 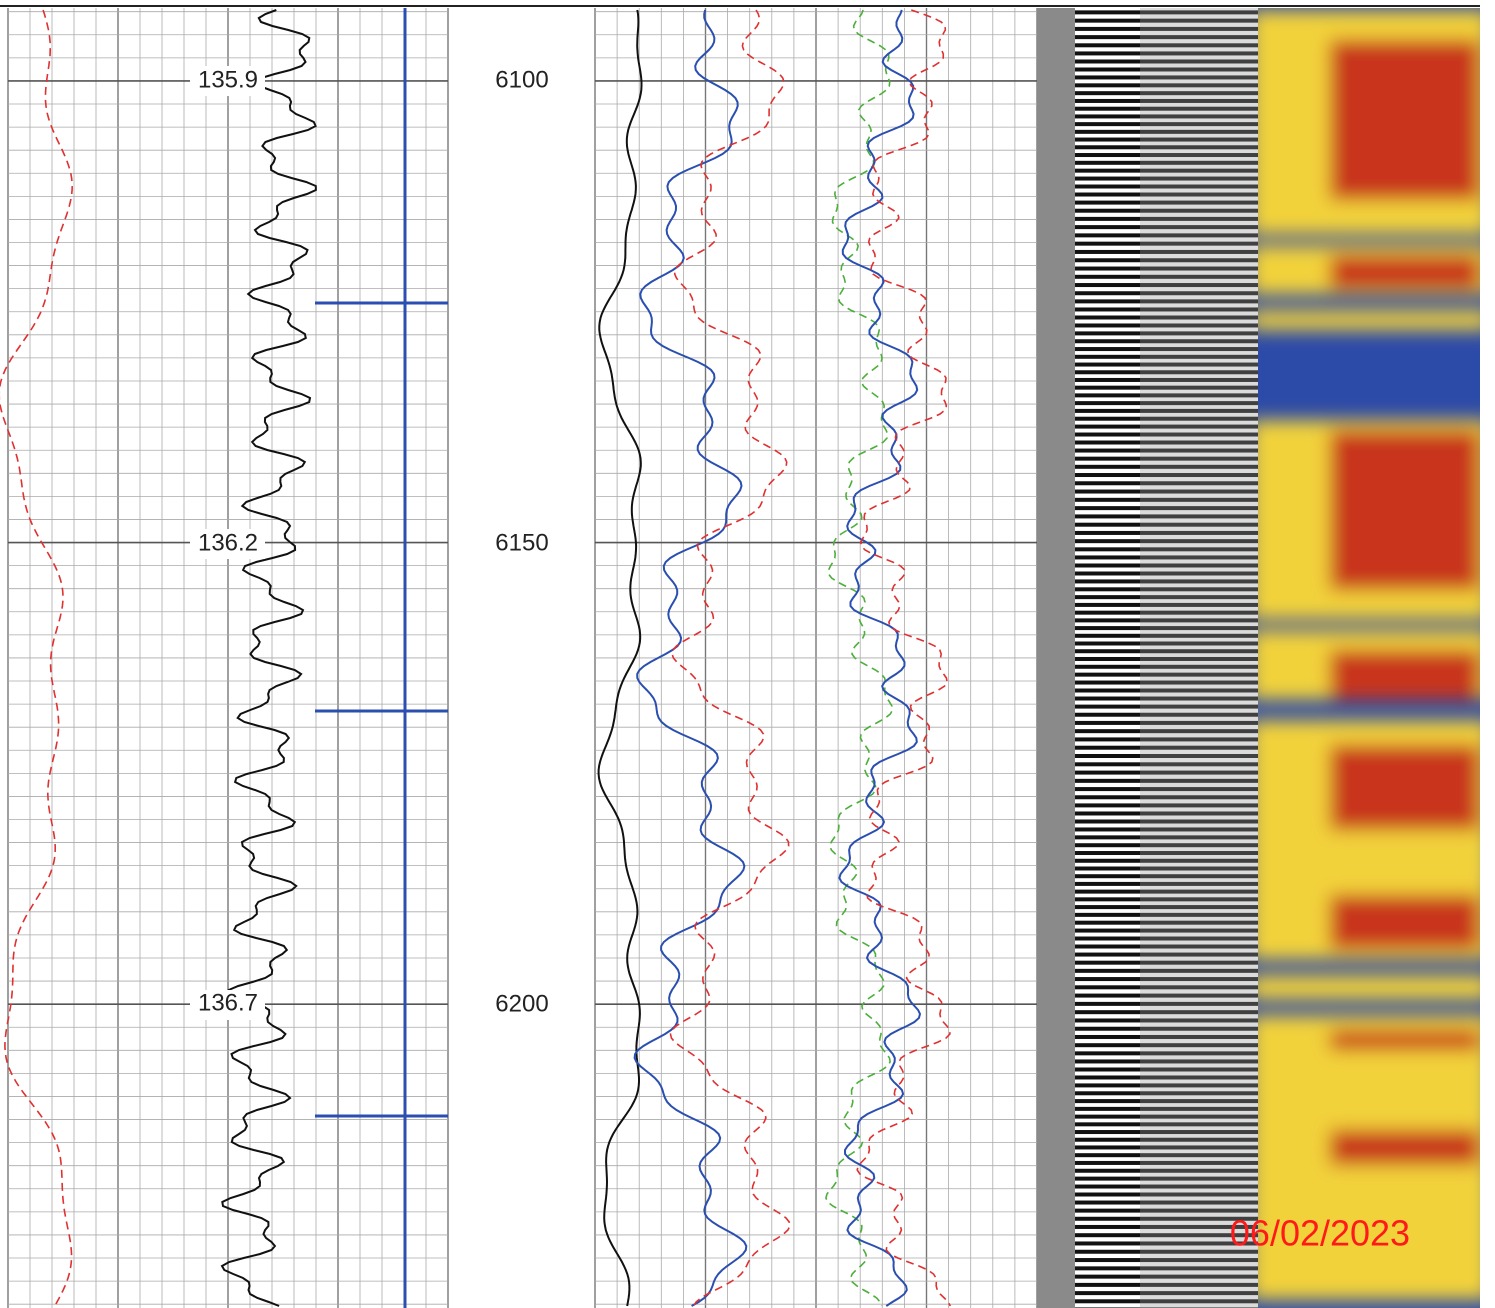 I want to click on track-label: 136.2, so click(x=228, y=542).